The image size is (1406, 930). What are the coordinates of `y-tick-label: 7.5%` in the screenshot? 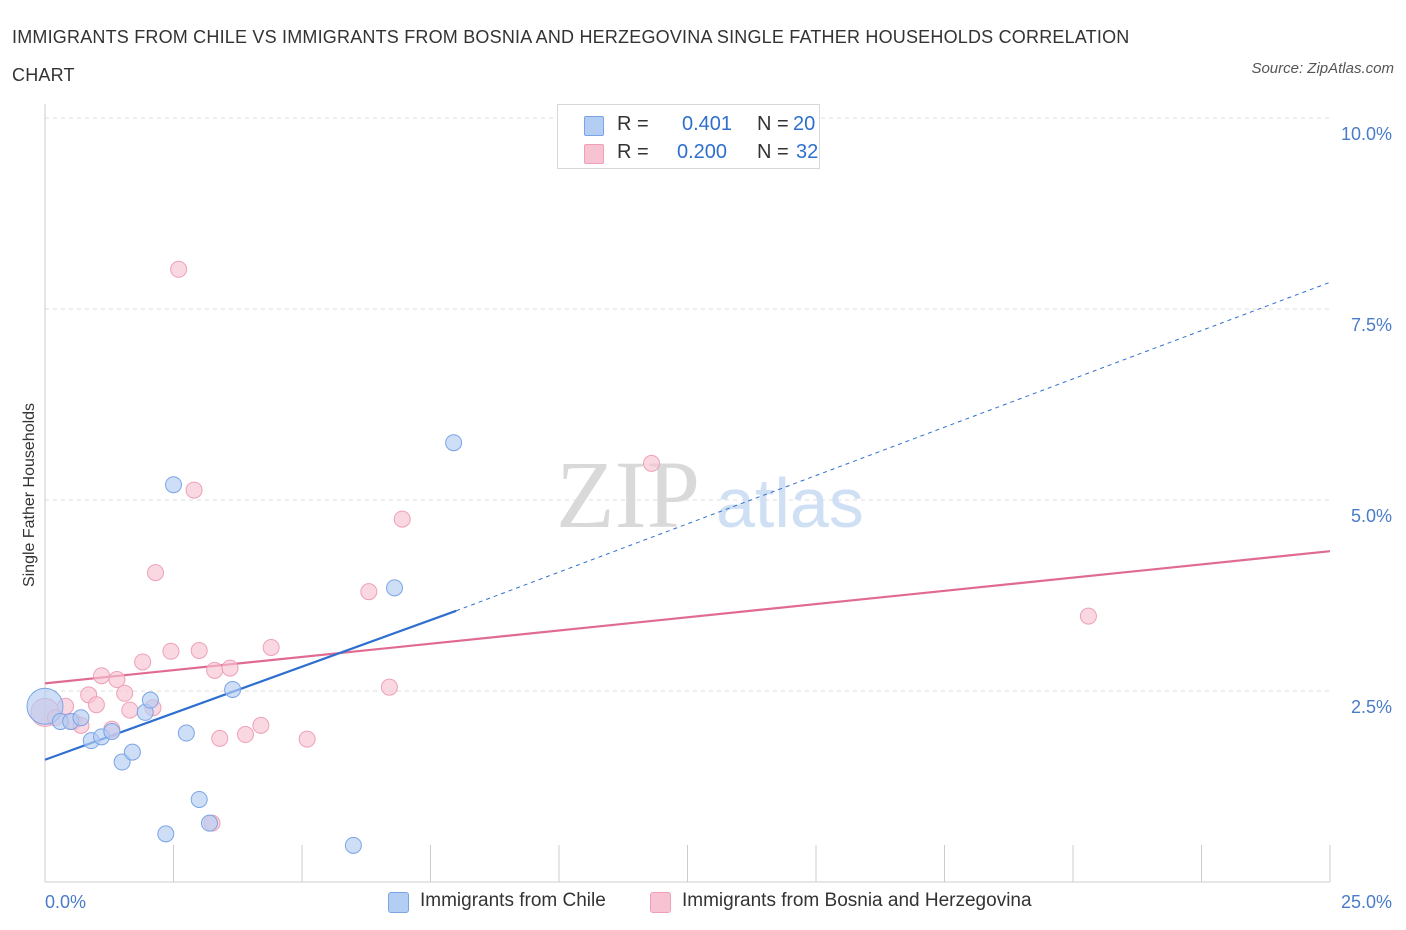 It's located at (1371, 325).